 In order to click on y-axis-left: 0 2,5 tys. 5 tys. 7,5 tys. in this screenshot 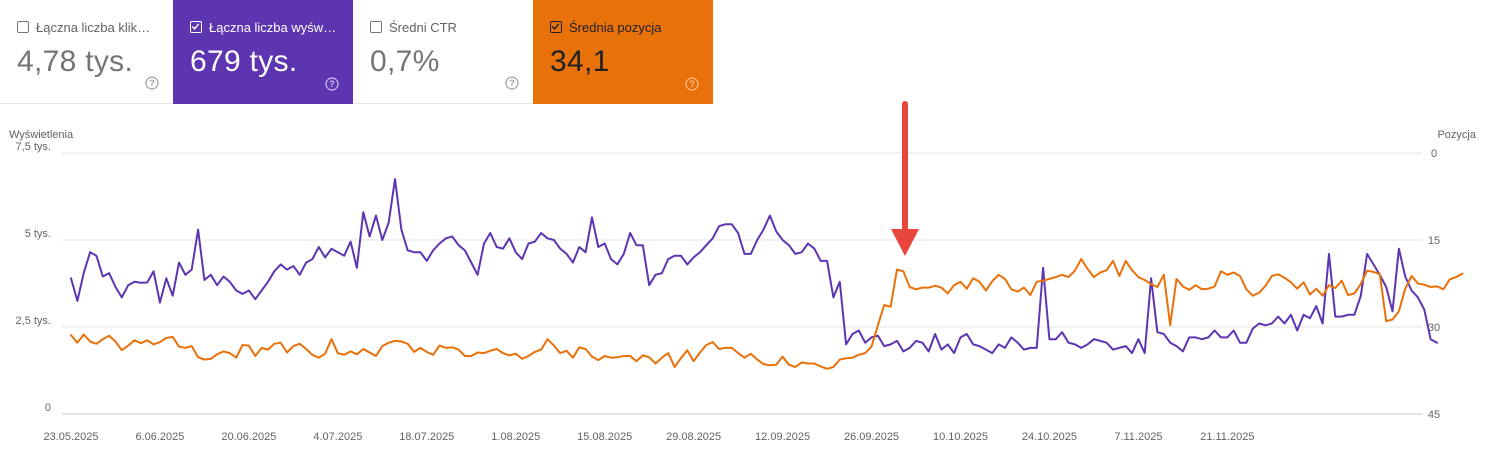, I will do `click(33, 277)`.